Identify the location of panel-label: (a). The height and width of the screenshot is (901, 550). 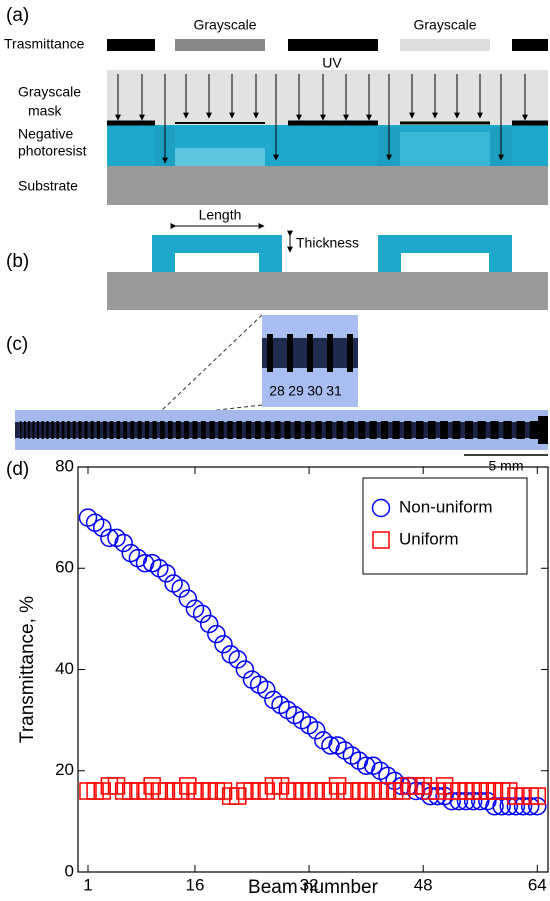
(17, 15).